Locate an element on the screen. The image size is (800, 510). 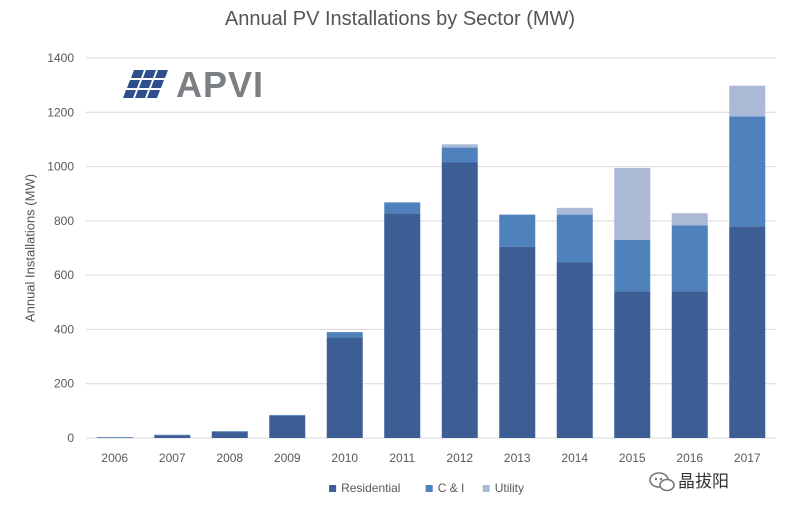
bar-utility-2014 is located at coordinates (574, 211).